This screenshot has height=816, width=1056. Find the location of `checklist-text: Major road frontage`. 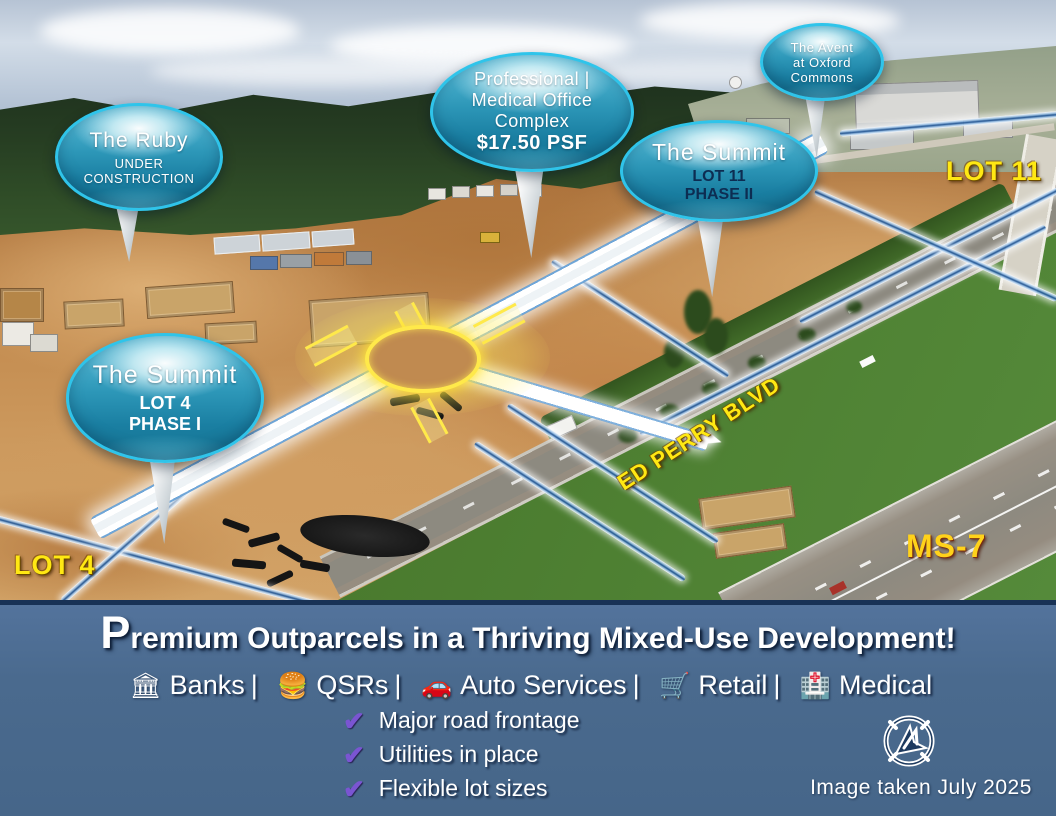

checklist-text: Major road frontage is located at coordinates (479, 720).